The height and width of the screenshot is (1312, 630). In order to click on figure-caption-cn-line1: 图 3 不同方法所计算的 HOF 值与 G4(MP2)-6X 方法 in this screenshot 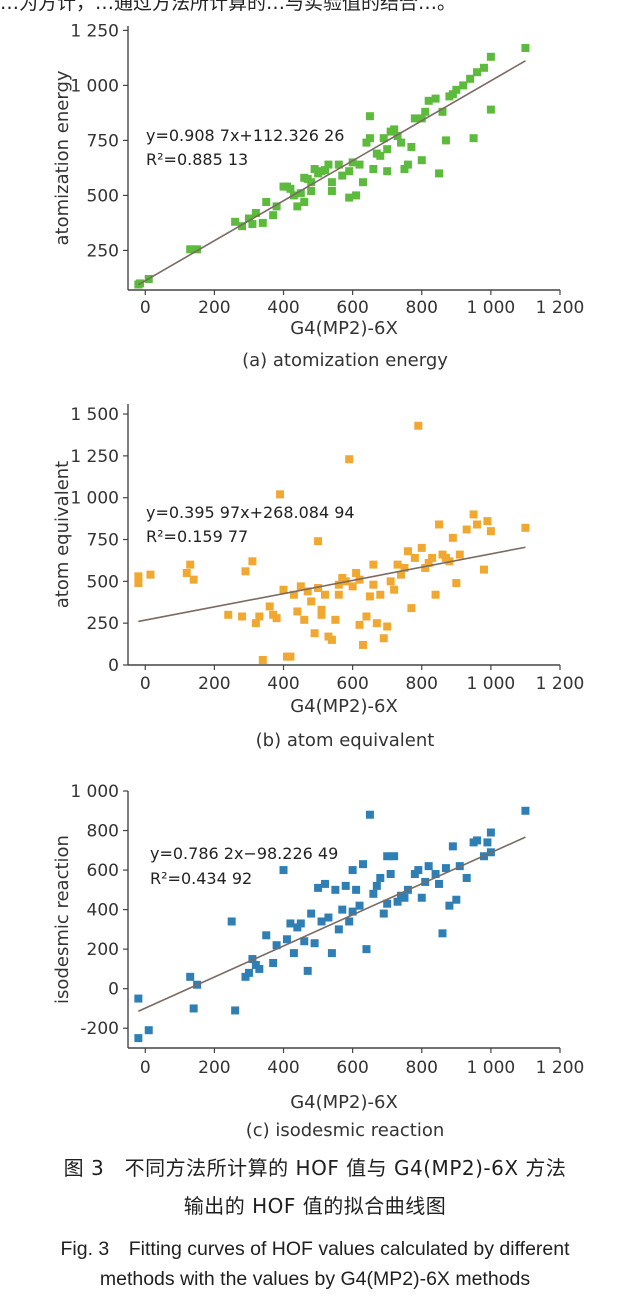, I will do `click(315, 1168)`.